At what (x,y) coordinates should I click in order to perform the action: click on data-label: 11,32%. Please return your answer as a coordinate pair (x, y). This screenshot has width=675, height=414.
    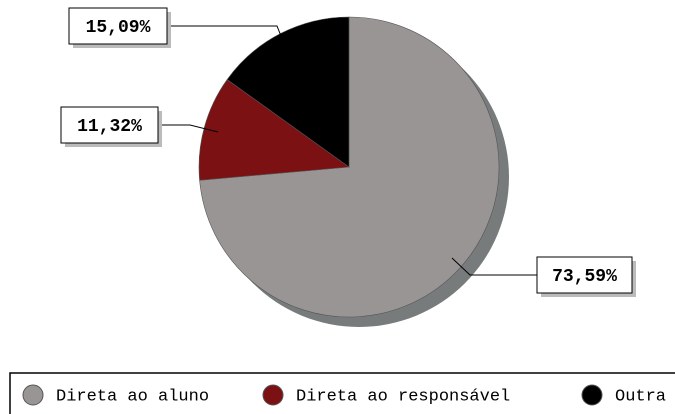
    Looking at the image, I should click on (109, 127).